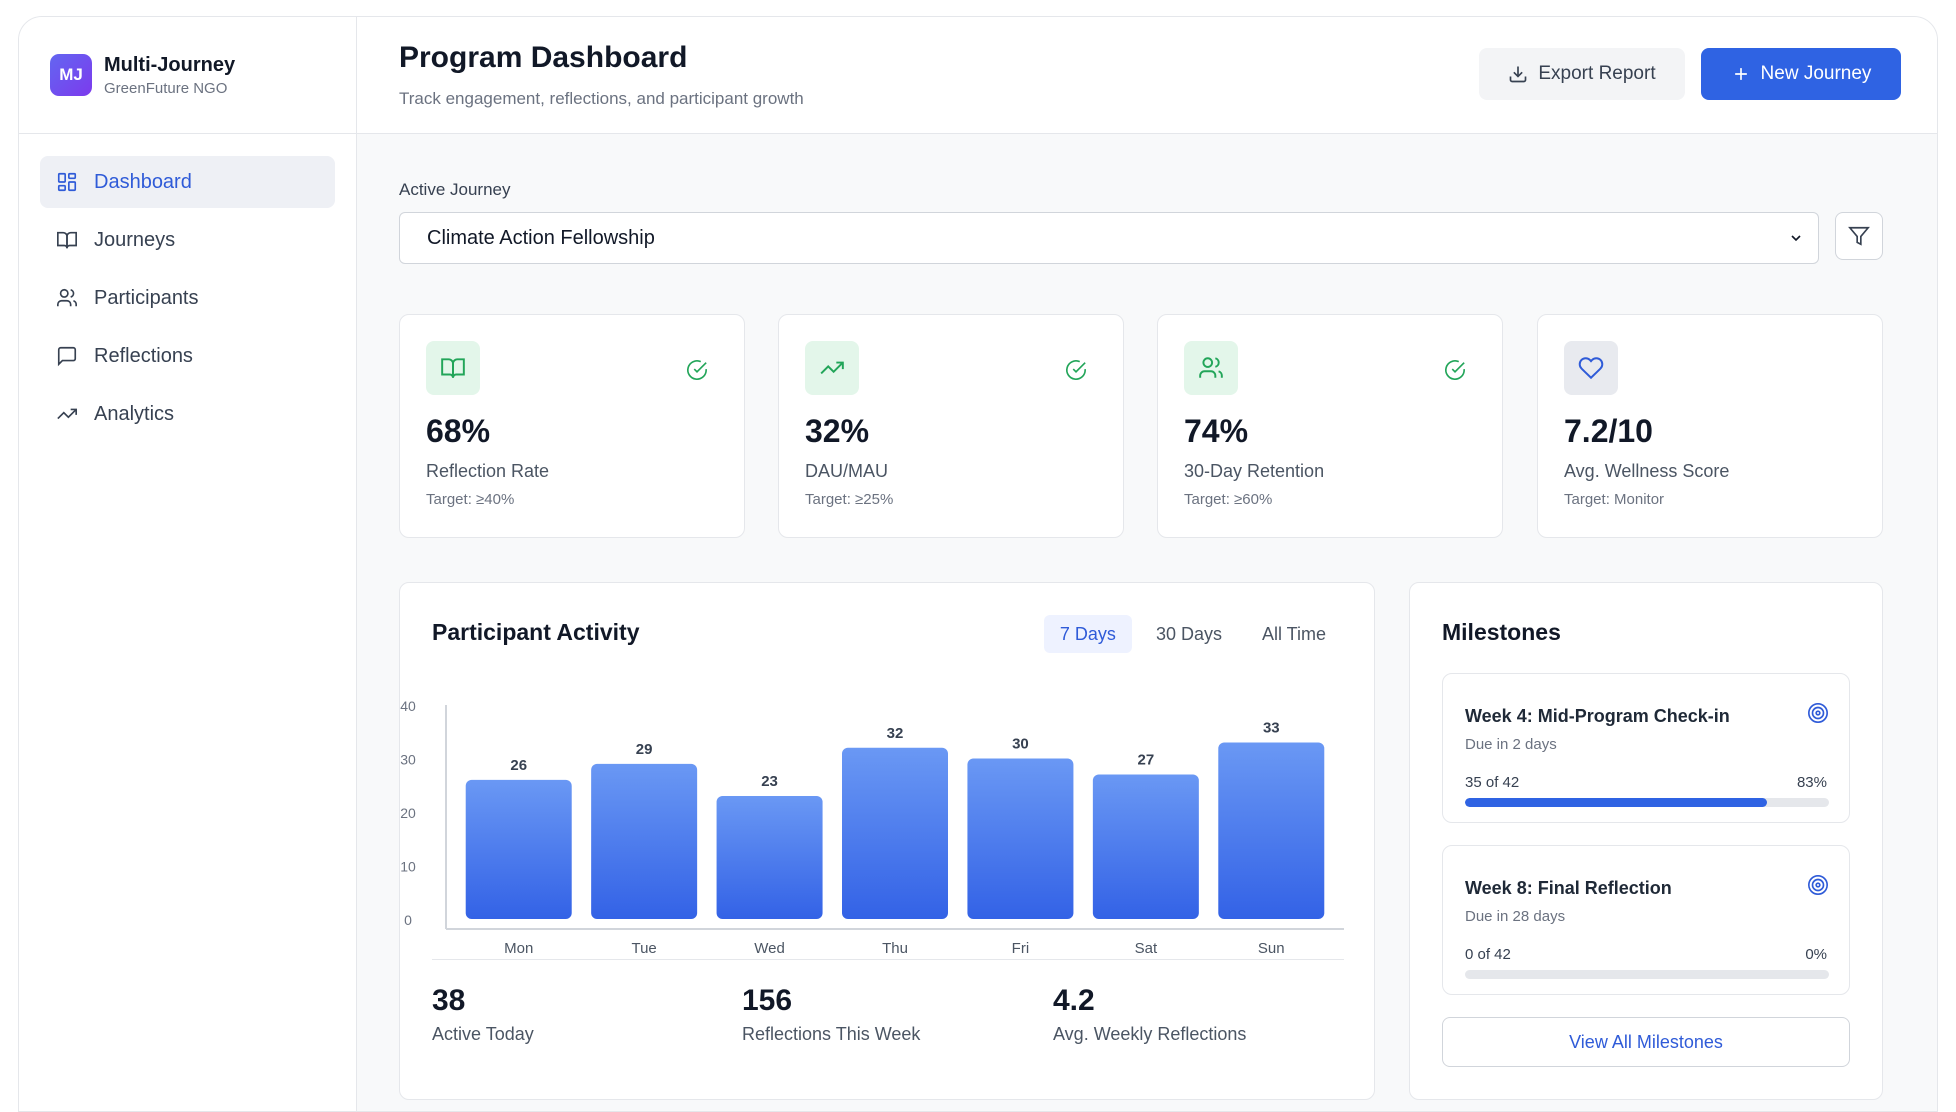 This screenshot has height=1112, width=1956. Describe the element at coordinates (67, 356) in the screenshot. I see `message-icon` at that location.